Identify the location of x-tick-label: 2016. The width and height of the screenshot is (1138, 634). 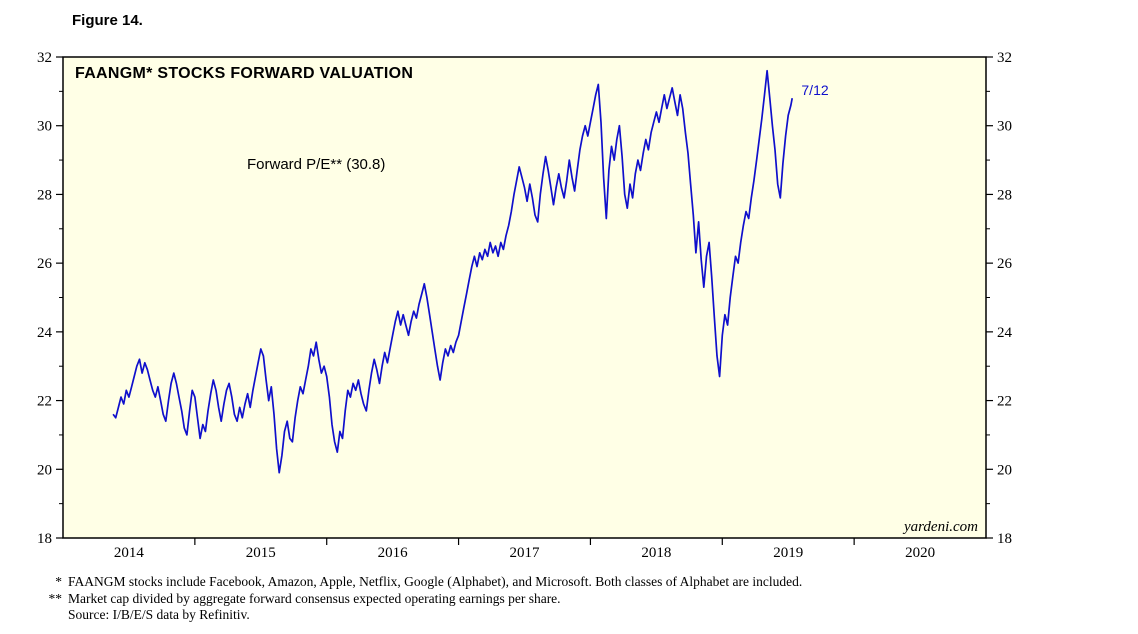
(393, 553).